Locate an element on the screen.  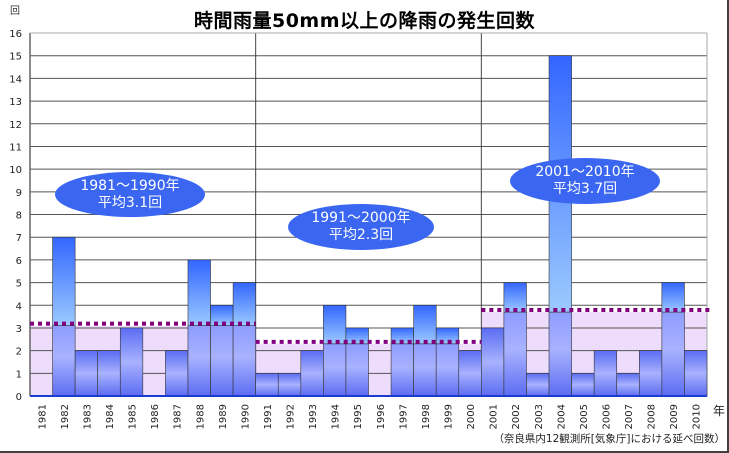
decade-bubble-1981-1990: 1981～1990年 平均3.1回 is located at coordinates (130, 194).